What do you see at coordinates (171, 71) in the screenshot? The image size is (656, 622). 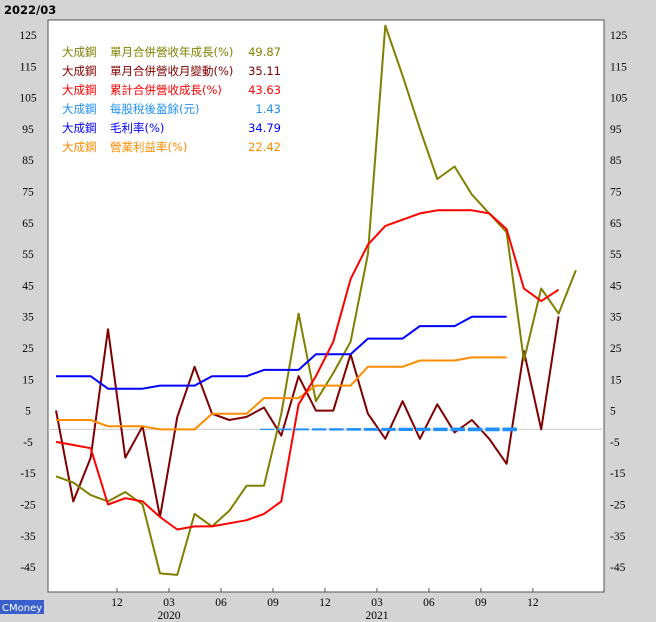 I see `legend-series-name: 單月合併營收月變動(%)` at bounding box center [171, 71].